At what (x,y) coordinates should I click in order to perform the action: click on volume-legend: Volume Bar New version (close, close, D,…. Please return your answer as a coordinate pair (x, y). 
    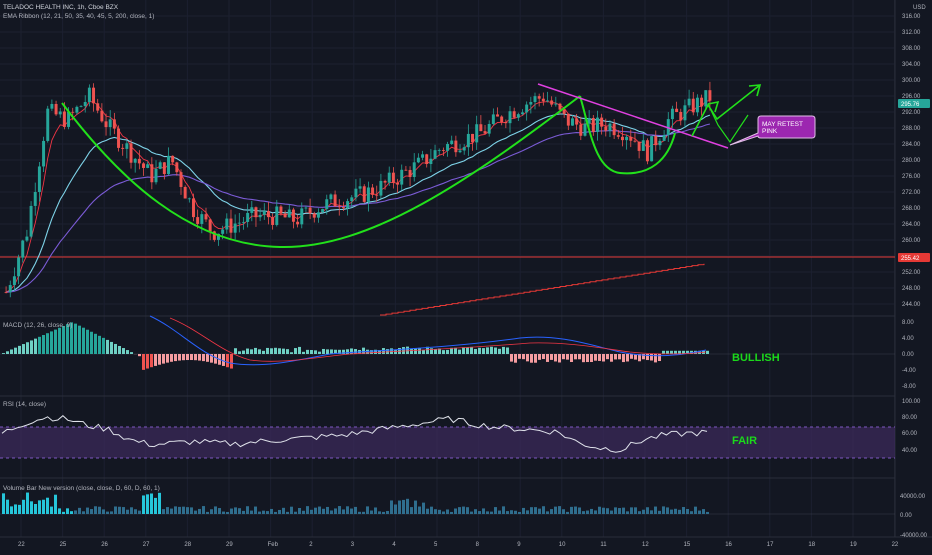
    Looking at the image, I should click on (81, 488).